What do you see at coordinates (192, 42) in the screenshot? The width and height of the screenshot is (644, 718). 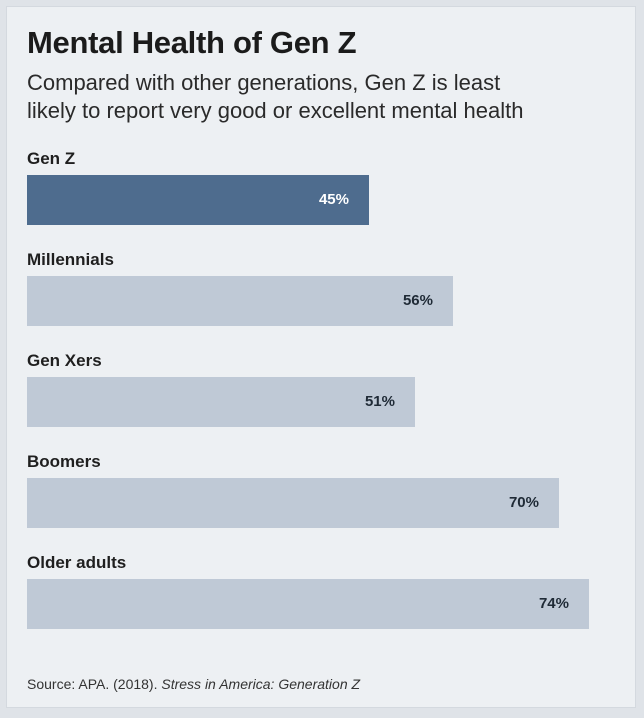 I see `chart-title: Mental Health of Gen Z` at bounding box center [192, 42].